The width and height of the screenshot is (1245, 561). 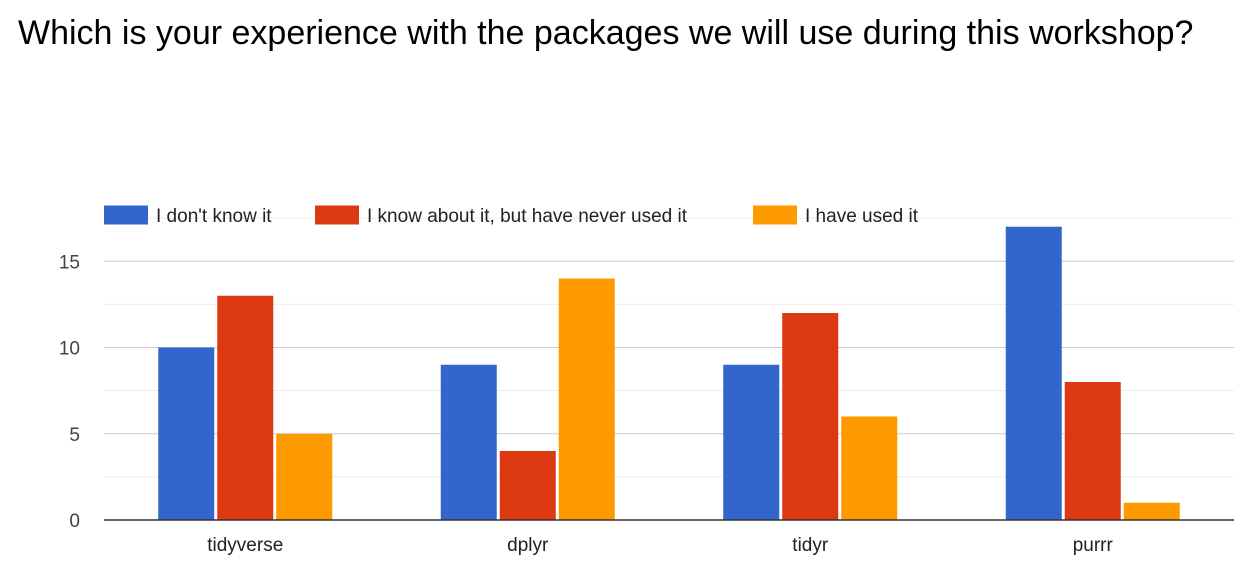 I want to click on y-tick-label: 15, so click(x=69, y=262).